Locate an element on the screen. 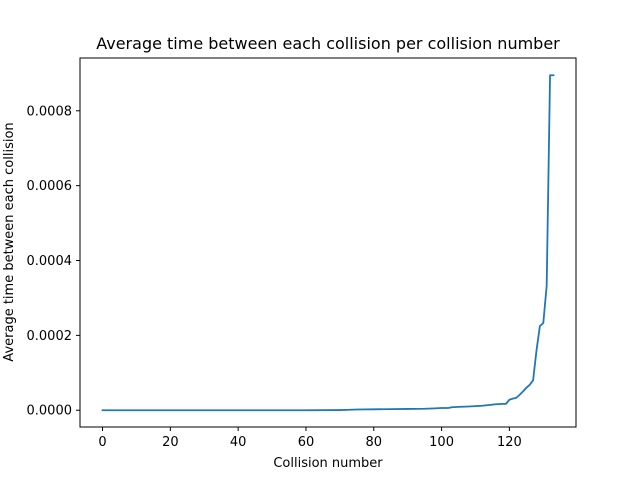  x-axis-label: Collision number is located at coordinates (328, 463).